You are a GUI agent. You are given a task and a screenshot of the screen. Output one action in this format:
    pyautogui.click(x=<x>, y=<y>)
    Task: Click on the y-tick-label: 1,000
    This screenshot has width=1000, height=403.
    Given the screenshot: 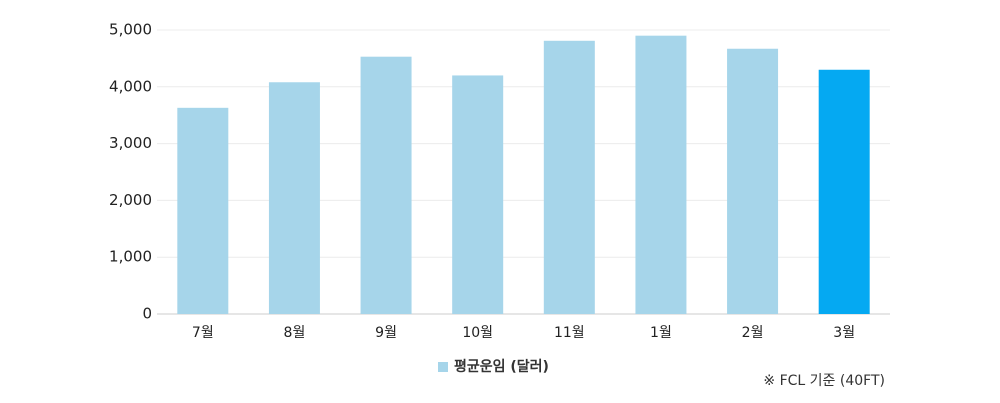 What is the action you would take?
    pyautogui.click(x=130, y=257)
    